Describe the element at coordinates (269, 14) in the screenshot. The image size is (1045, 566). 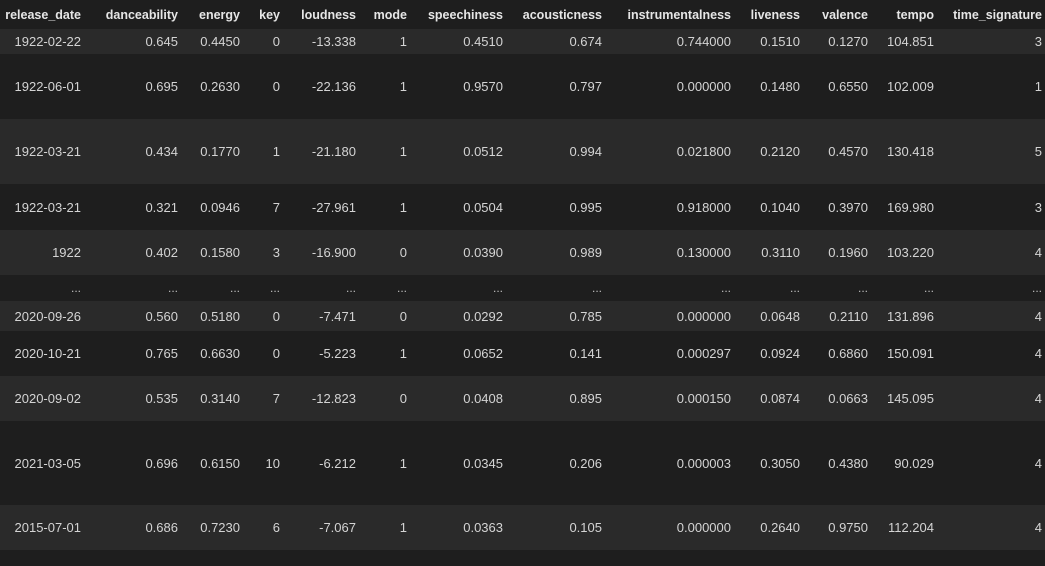
I see `column-header-key: key` at that location.